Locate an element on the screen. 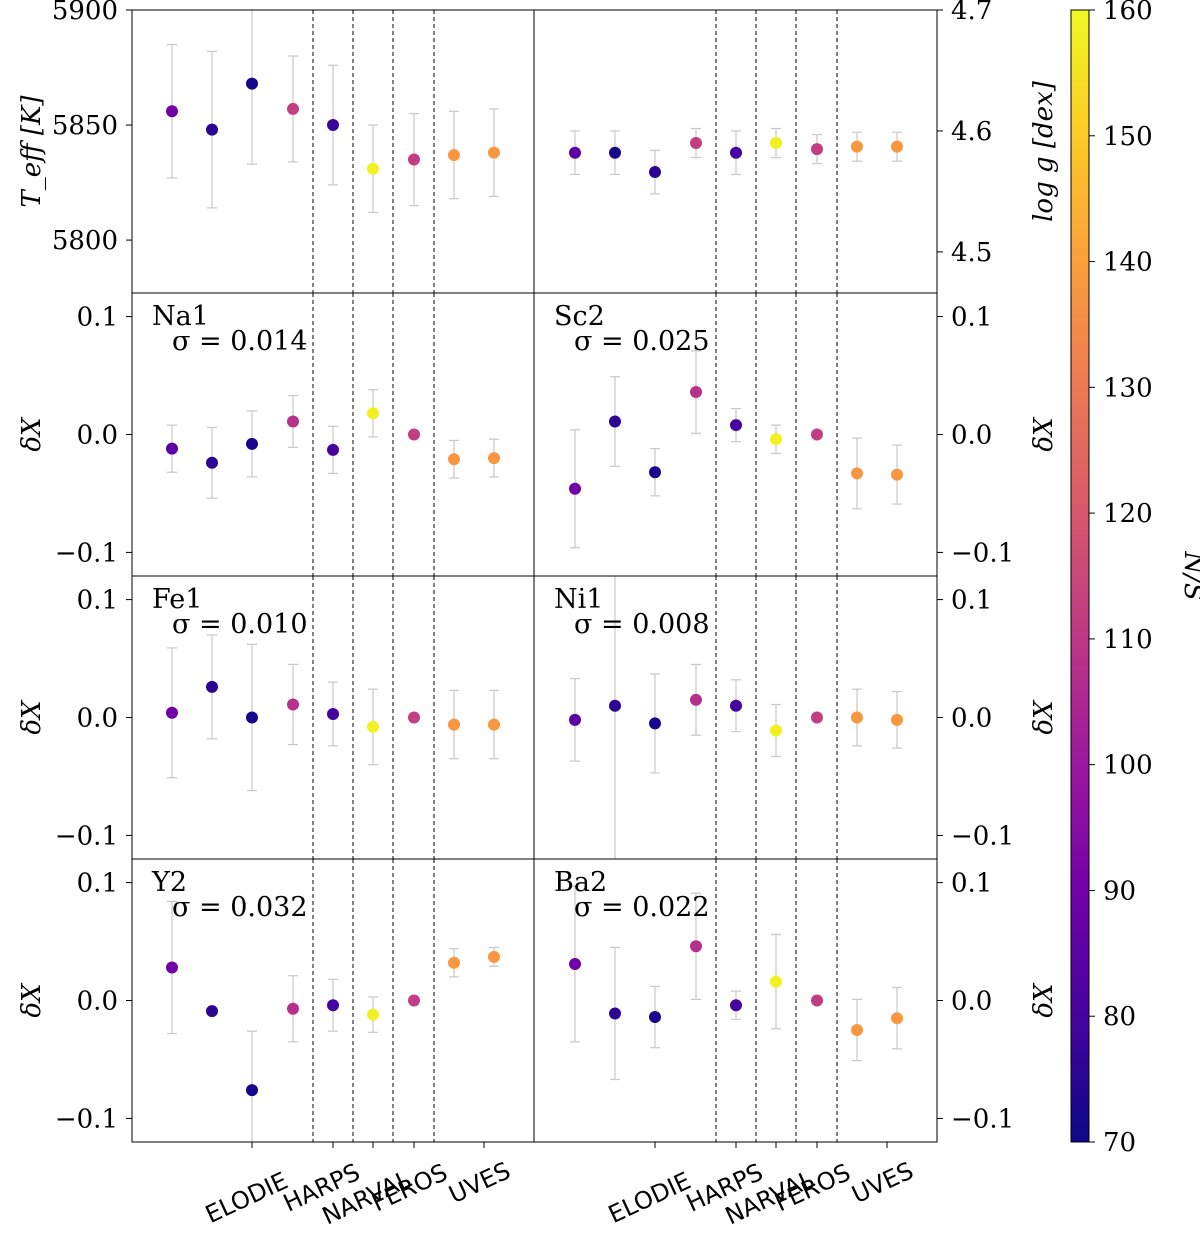  y-tick-label: 5850 is located at coordinates (85, 126).